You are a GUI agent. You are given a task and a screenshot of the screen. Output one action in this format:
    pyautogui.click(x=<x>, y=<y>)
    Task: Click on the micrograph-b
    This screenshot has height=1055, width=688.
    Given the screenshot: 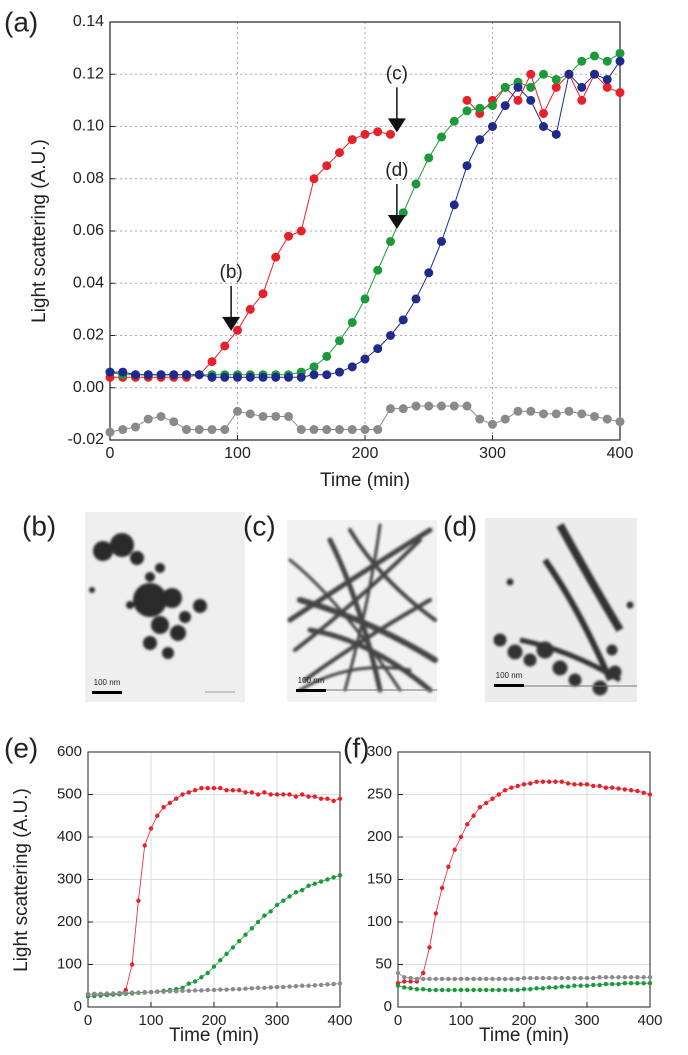 What is the action you would take?
    pyautogui.click(x=165, y=607)
    